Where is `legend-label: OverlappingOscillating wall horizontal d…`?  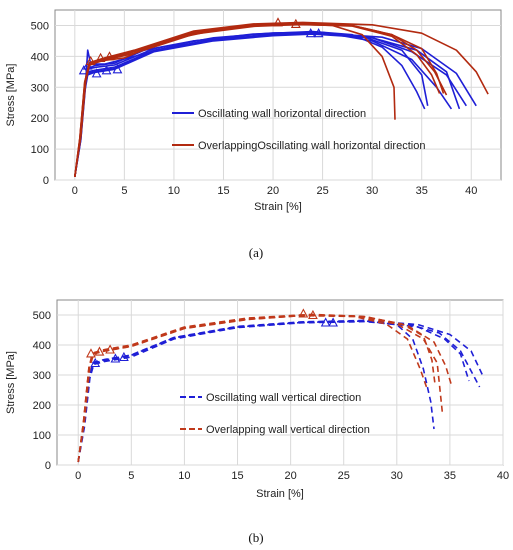 legend-label: OverlappingOscillating wall horizontal d… is located at coordinates (311, 146).